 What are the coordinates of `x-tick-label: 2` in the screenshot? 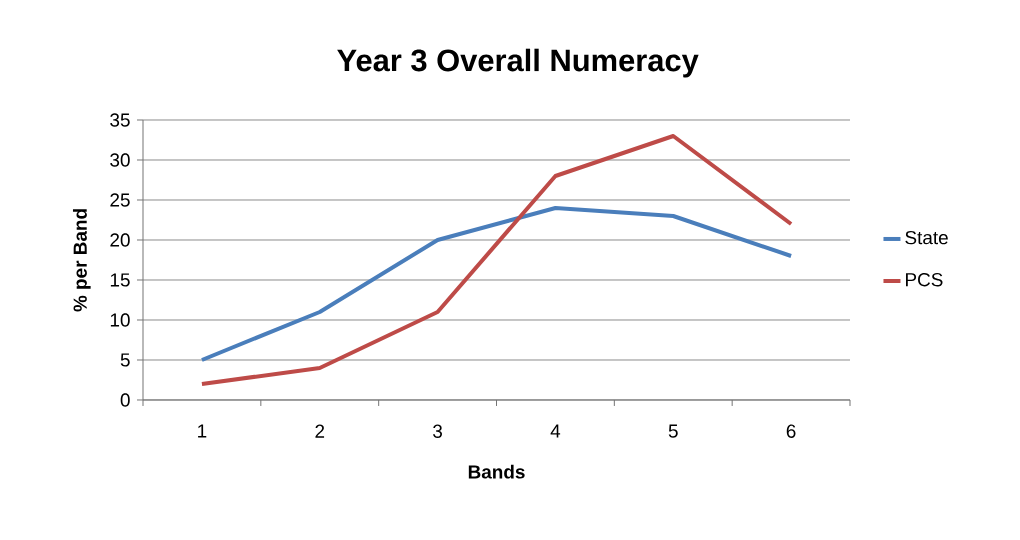 It's located at (320, 431).